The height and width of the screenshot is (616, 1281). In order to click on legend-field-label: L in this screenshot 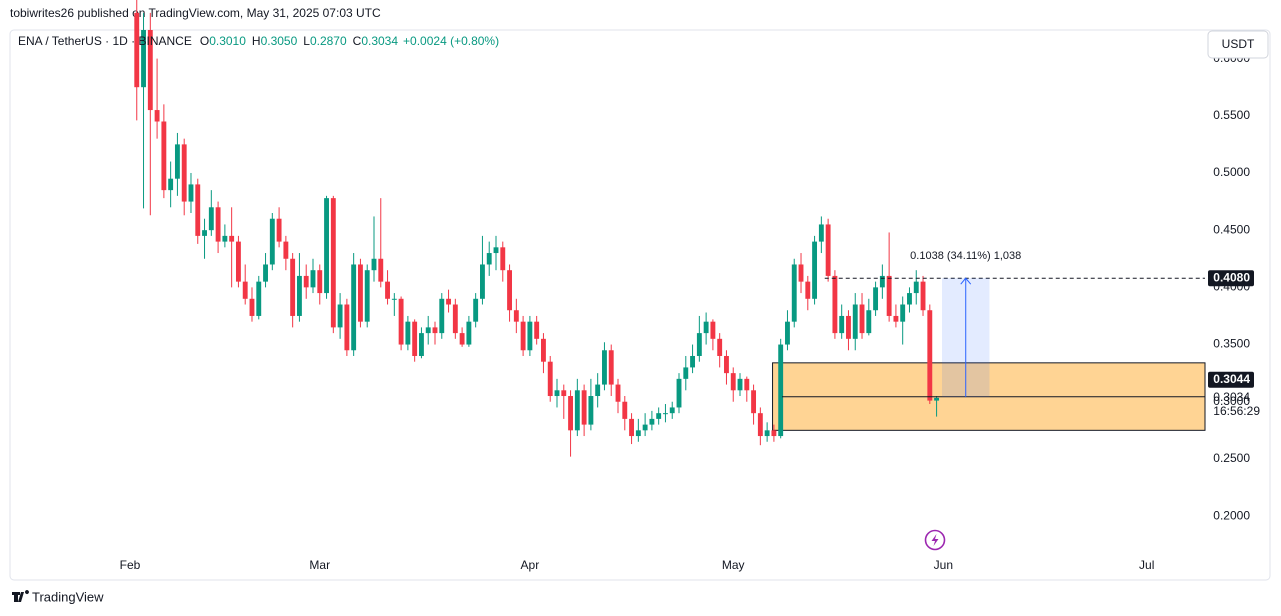, I will do `click(306, 41)`.